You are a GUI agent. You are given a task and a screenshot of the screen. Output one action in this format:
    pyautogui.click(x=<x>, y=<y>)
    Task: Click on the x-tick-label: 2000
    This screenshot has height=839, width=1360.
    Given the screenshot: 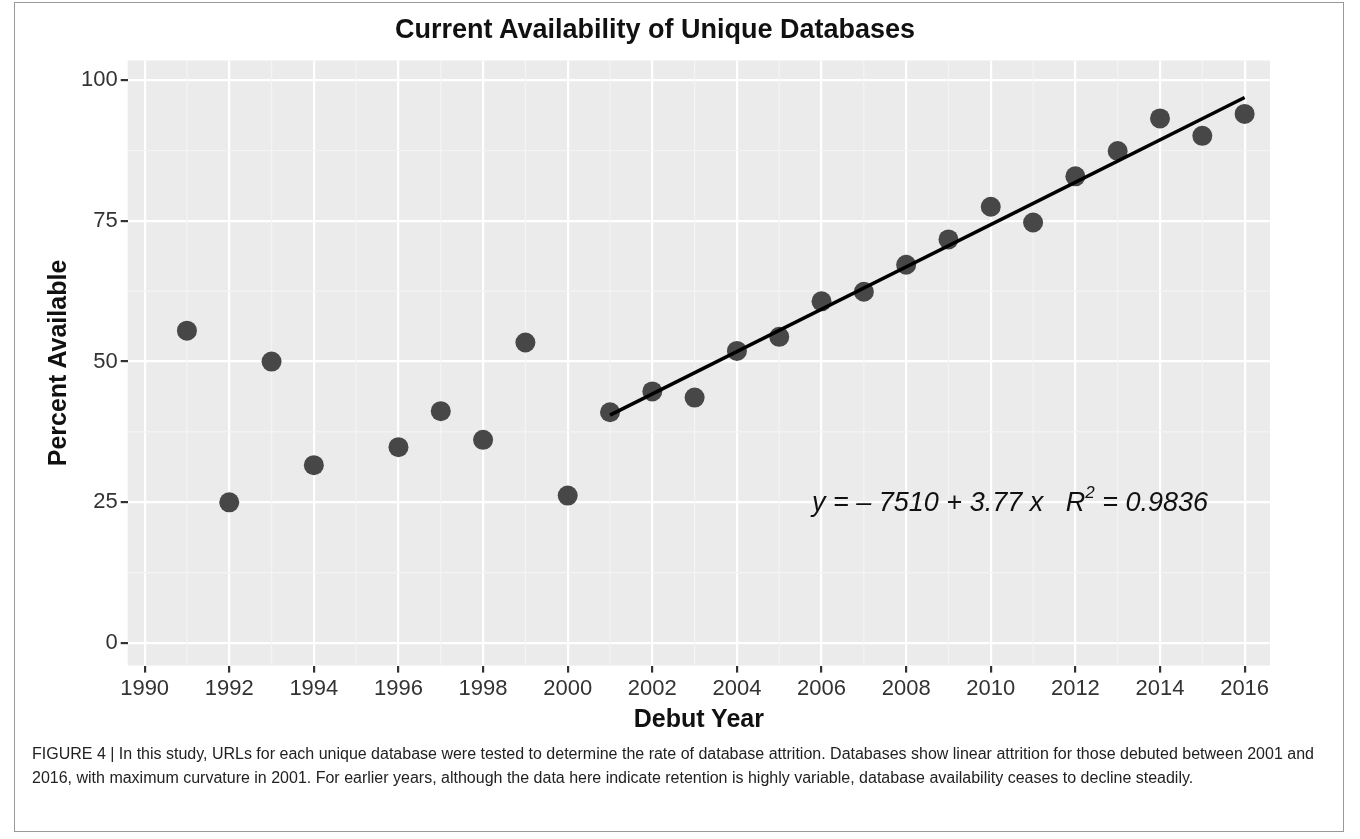 What is the action you would take?
    pyautogui.click(x=568, y=687)
    